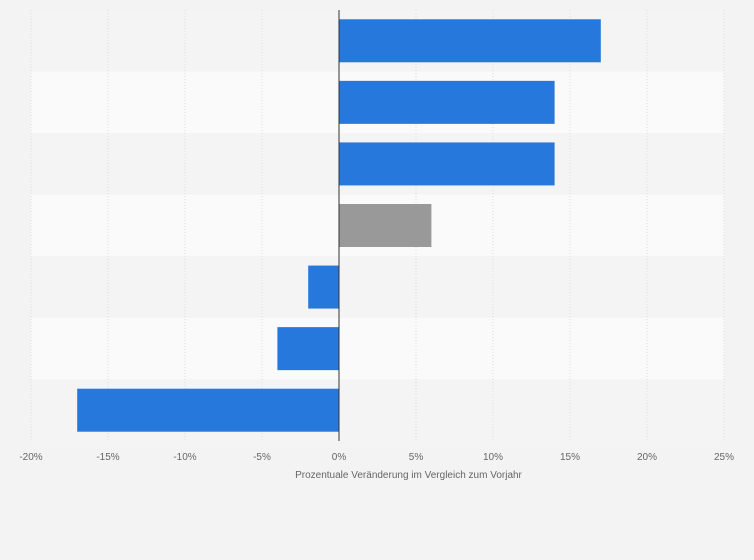 The width and height of the screenshot is (754, 560). Describe the element at coordinates (262, 457) in the screenshot. I see `x-tick-label: -5%` at that location.